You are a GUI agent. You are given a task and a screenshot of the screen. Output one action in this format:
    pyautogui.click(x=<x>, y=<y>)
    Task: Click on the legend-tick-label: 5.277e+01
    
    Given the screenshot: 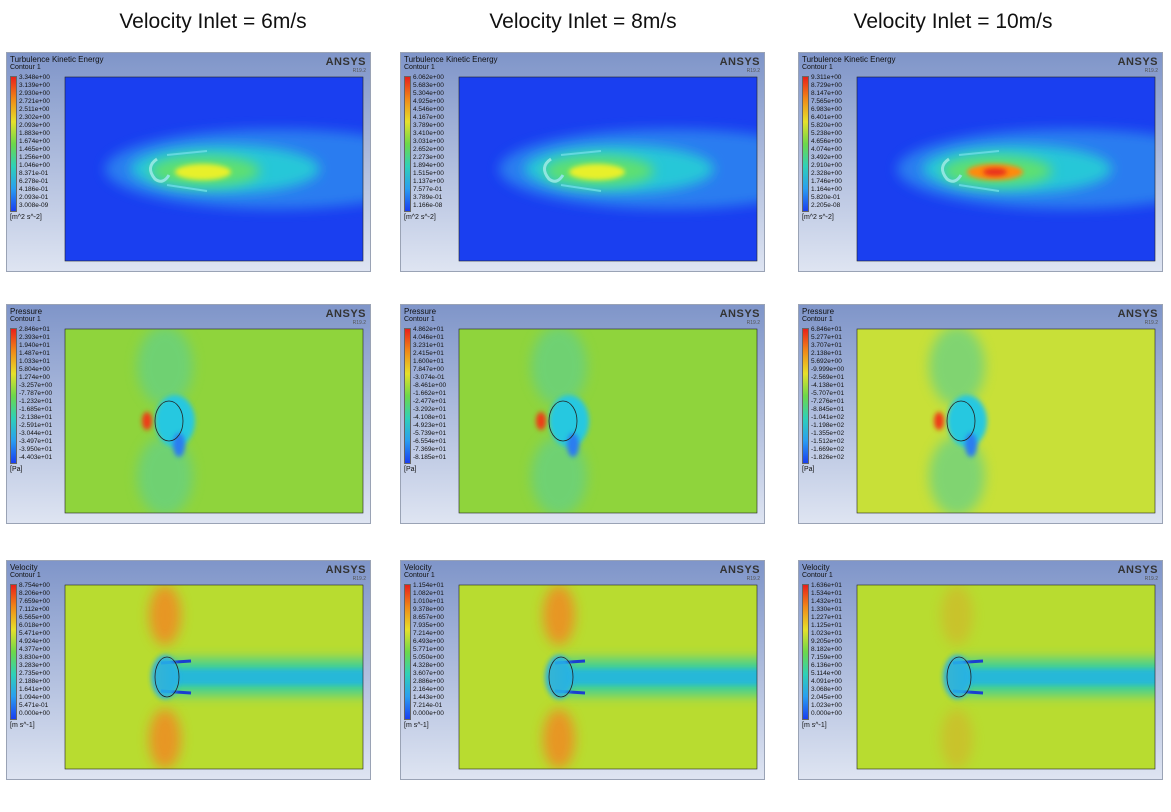 What is the action you would take?
    pyautogui.click(x=826, y=337)
    